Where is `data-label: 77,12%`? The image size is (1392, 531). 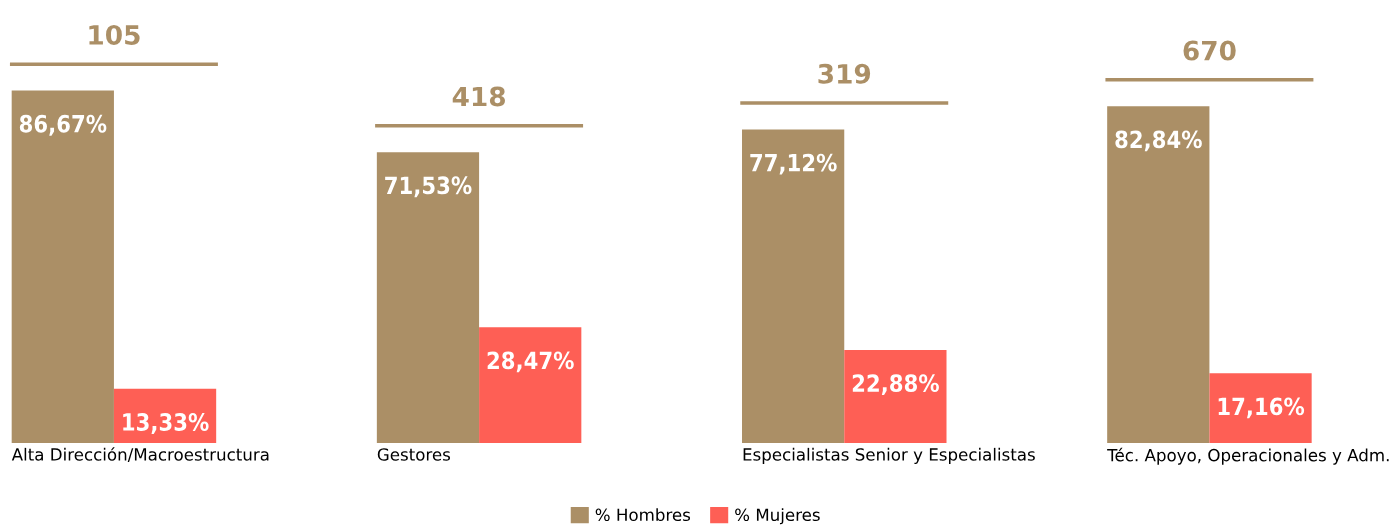
data-label: 77,12% is located at coordinates (793, 164).